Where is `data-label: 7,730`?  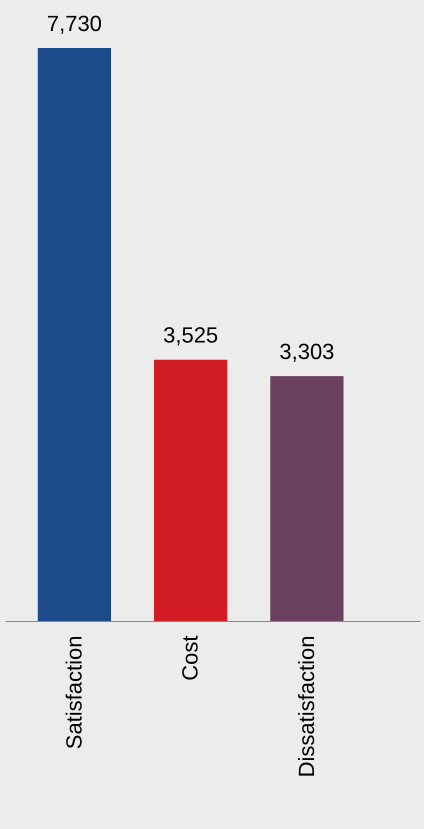
data-label: 7,730 is located at coordinates (74, 23).